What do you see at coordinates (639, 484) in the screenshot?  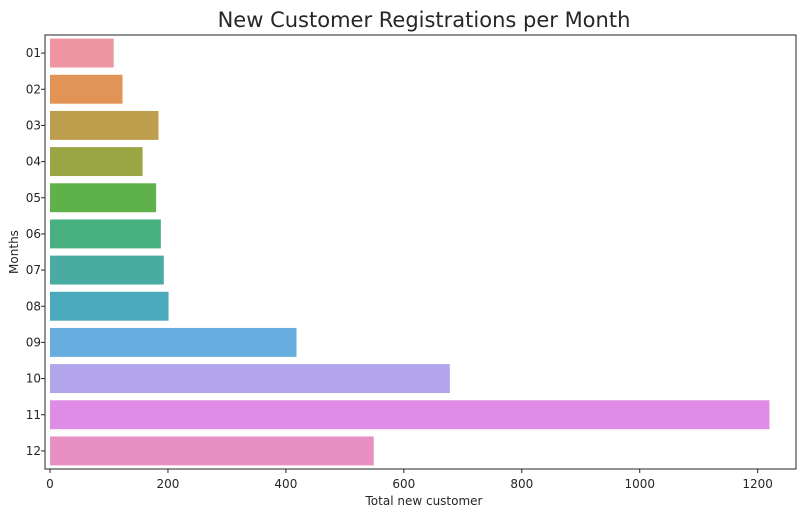 I see `x-tick-label: 1000` at bounding box center [639, 484].